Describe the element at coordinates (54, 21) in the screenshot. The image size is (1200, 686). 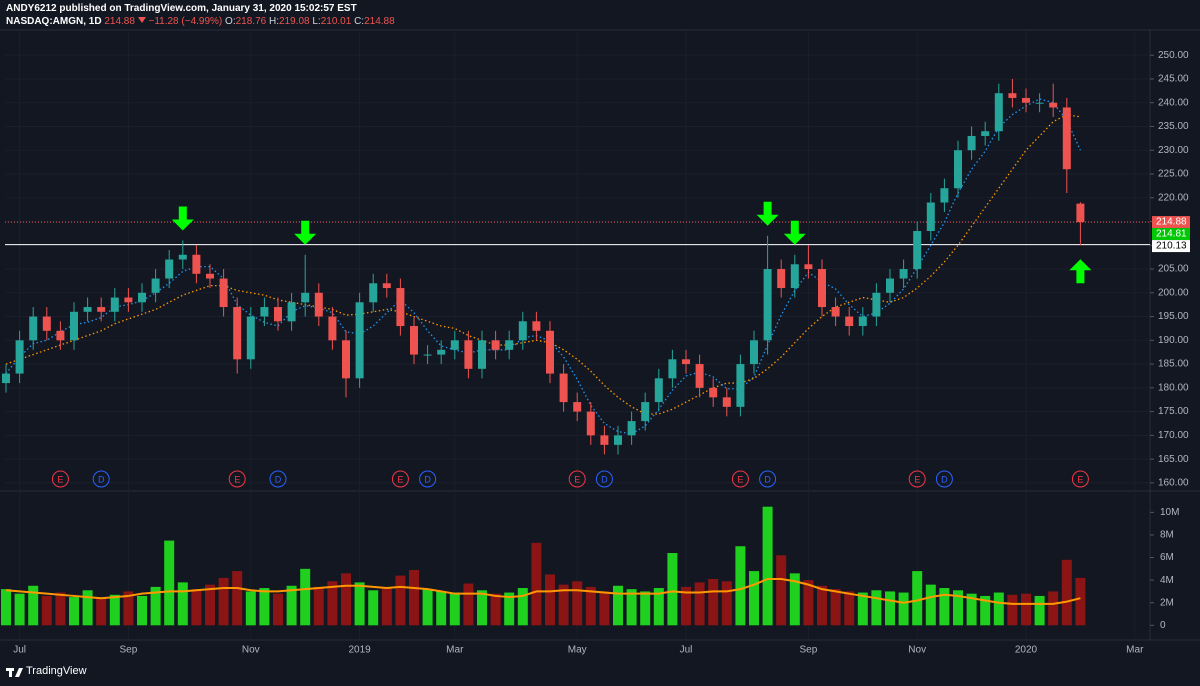
I see `symbol: NASDAQ:AMGN, 1D` at that location.